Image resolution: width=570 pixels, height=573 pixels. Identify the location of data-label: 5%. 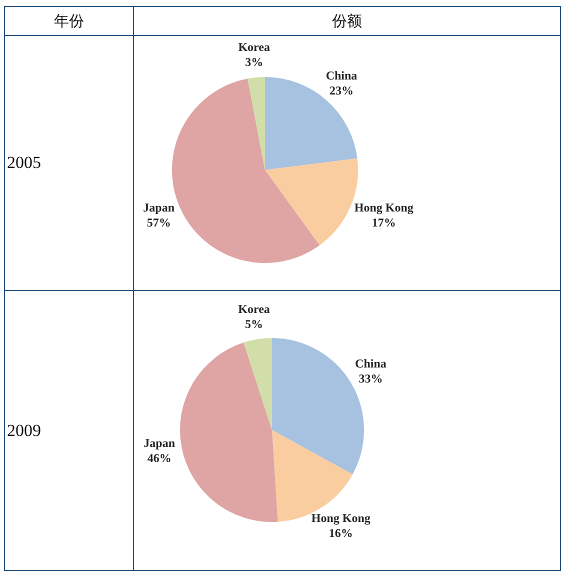
(254, 323).